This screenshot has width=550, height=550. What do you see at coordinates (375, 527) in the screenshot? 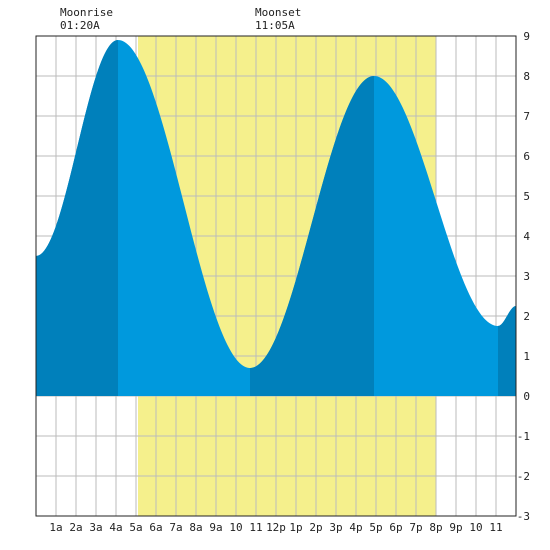
I see `x-tick-label: 5p` at bounding box center [375, 527].